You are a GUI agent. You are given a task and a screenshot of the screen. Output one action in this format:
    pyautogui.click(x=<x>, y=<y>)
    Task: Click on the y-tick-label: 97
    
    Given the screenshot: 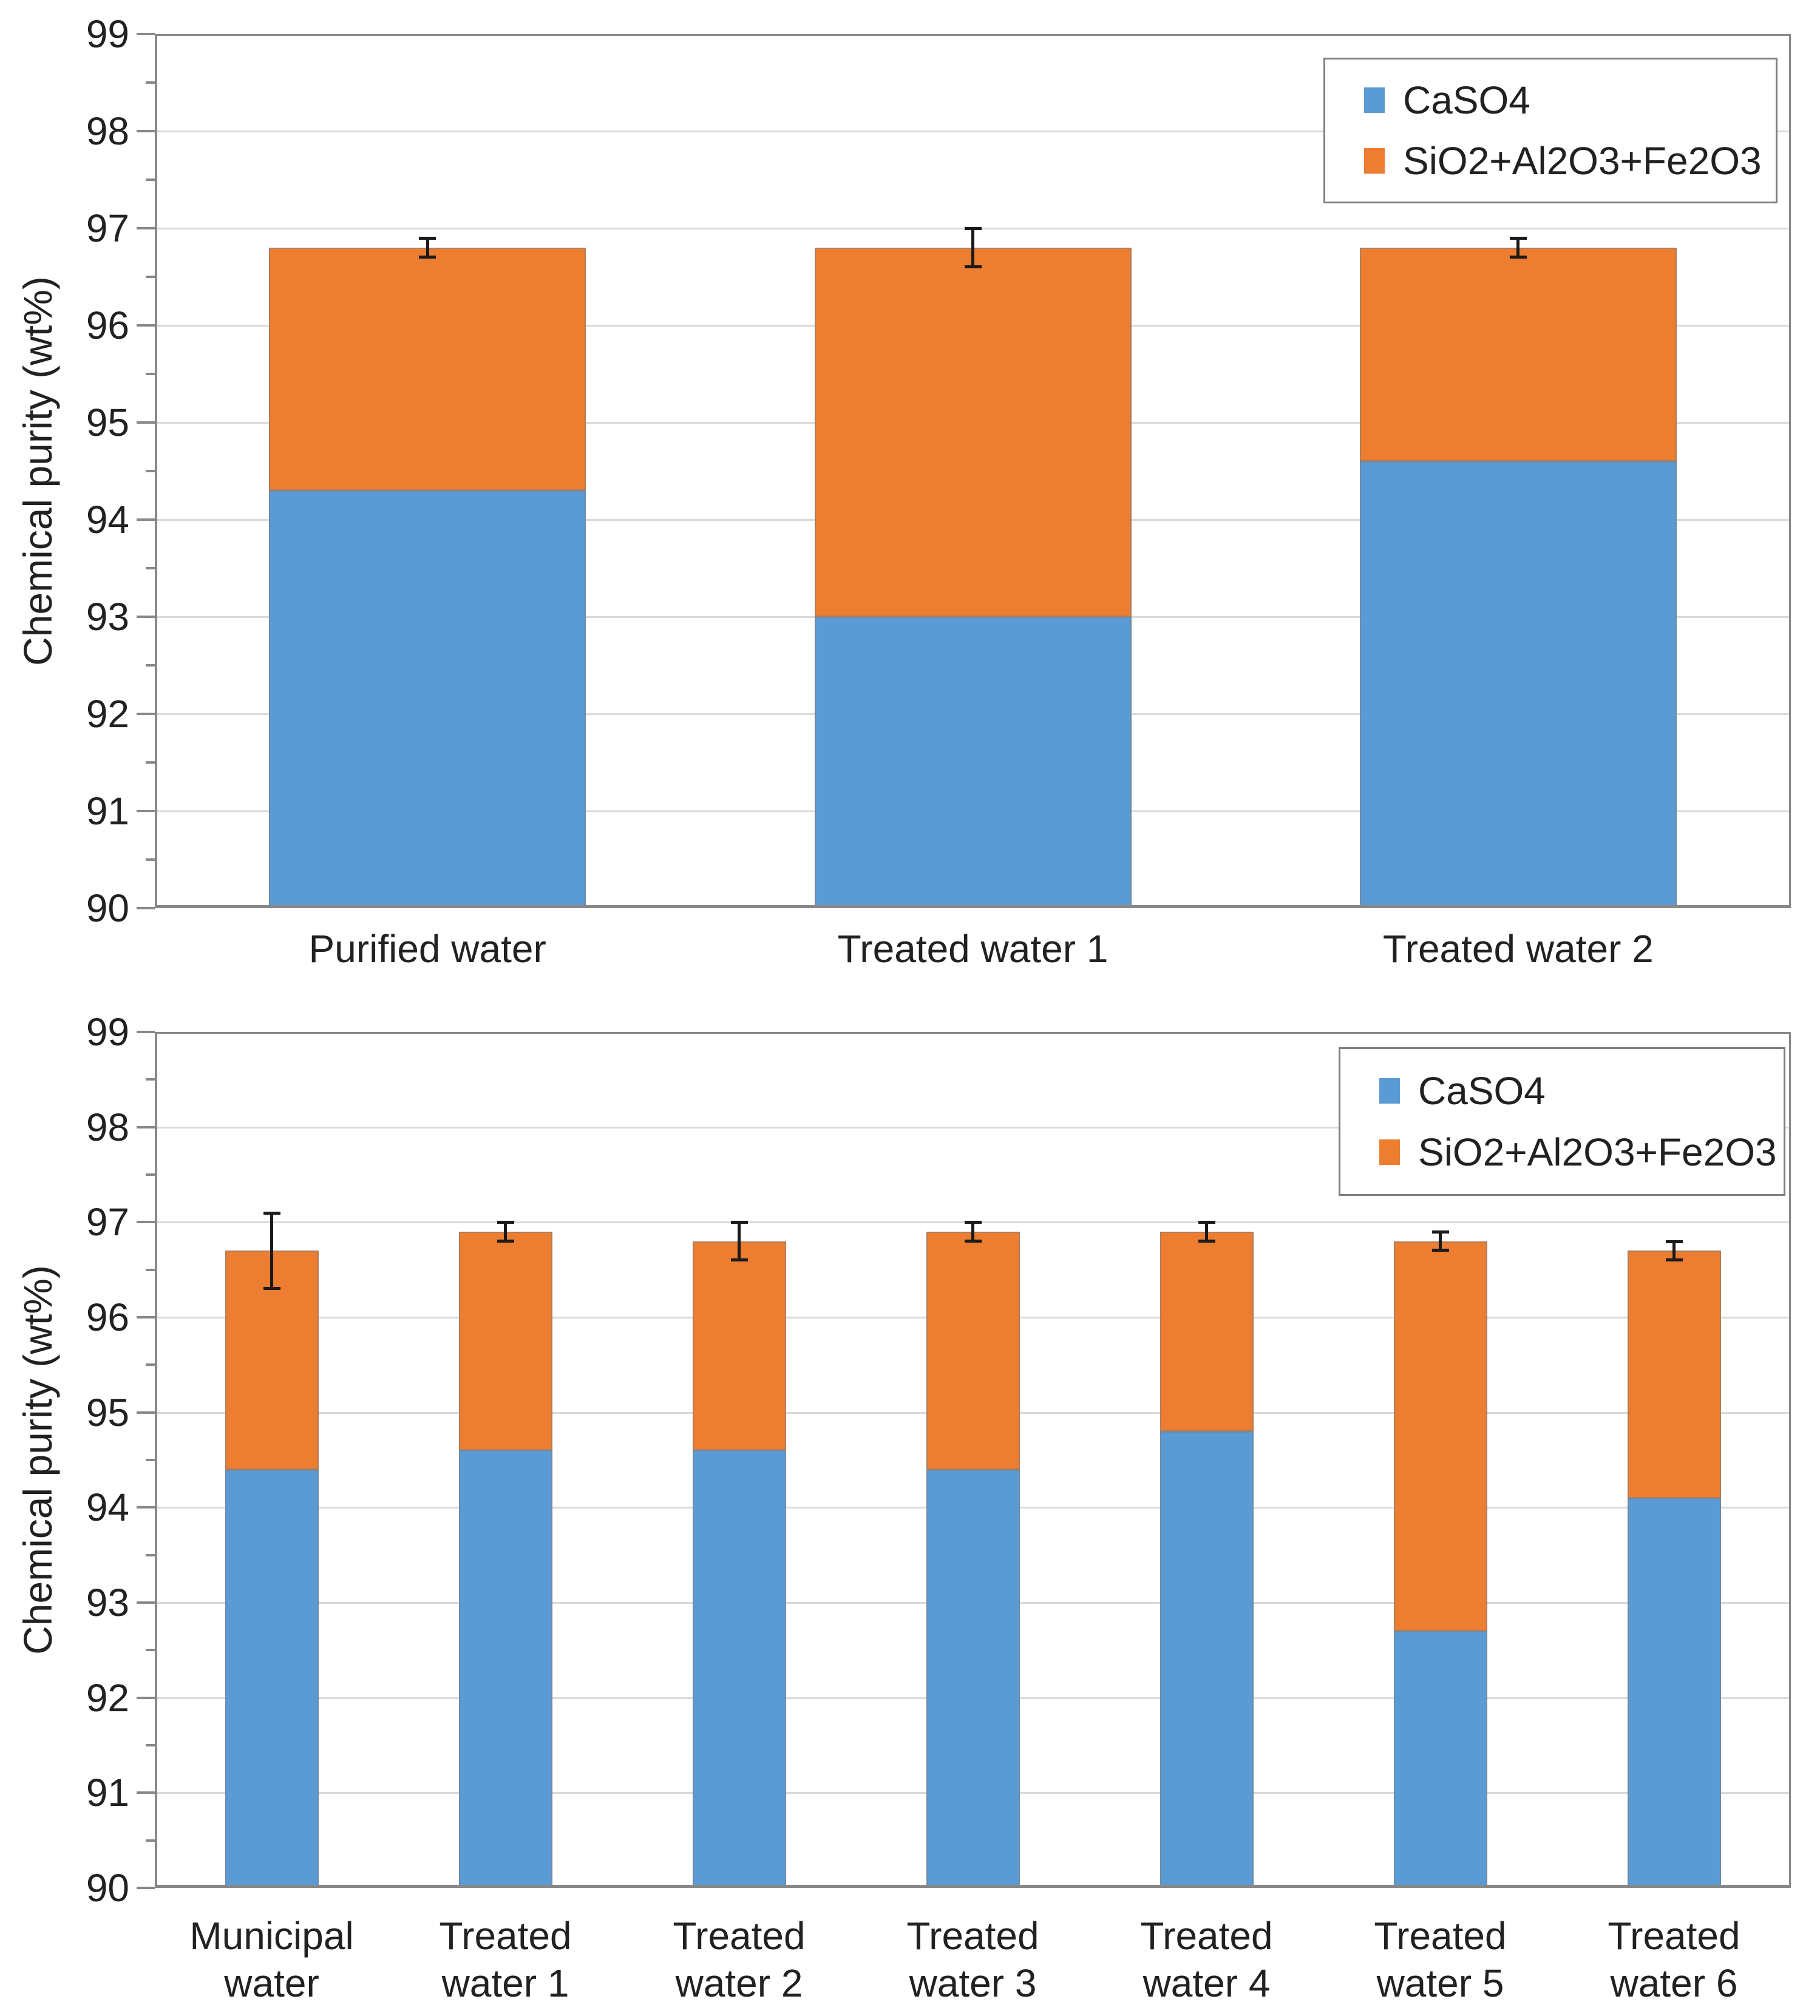 What is the action you would take?
    pyautogui.click(x=107, y=1222)
    